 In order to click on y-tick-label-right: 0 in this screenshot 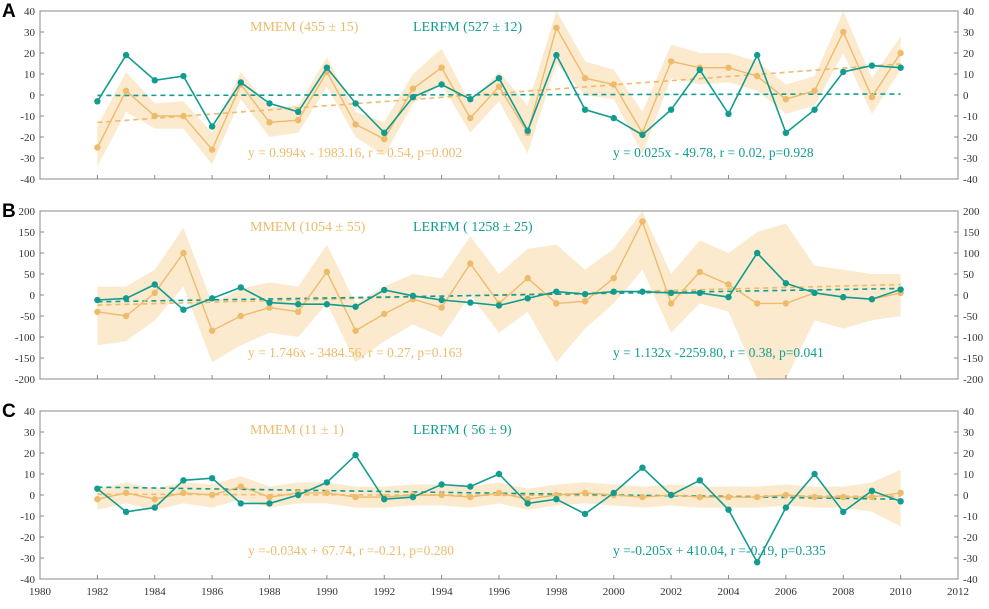, I will do `click(966, 96)`.